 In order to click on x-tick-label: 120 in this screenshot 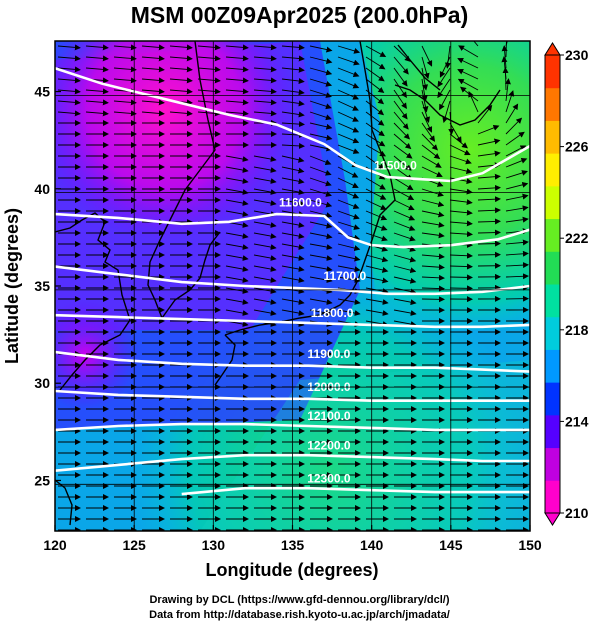, I will do `click(55, 545)`.